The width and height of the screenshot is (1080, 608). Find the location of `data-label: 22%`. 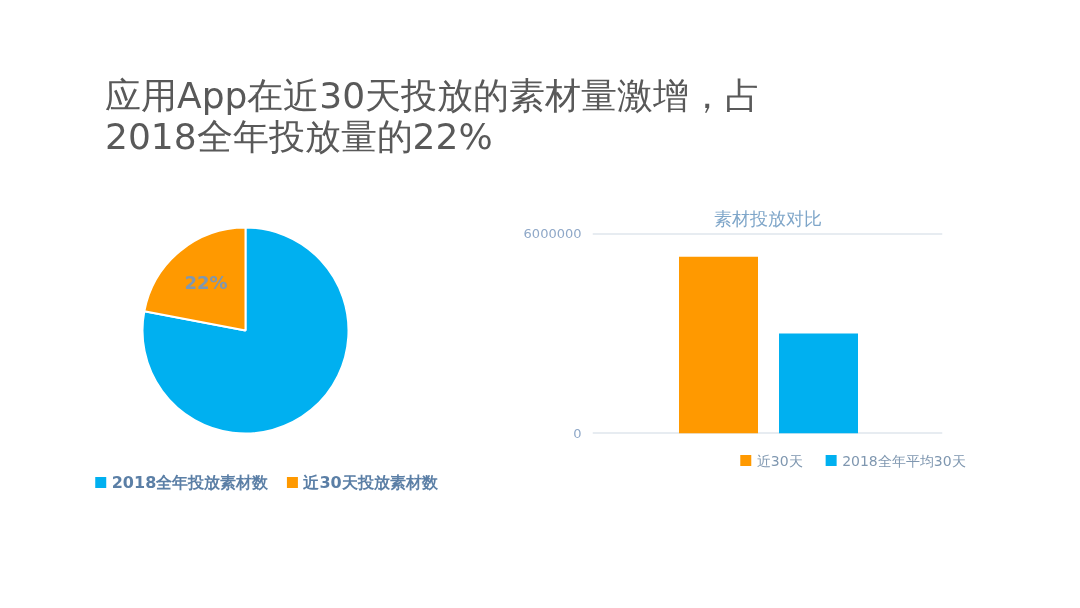

data-label: 22% is located at coordinates (206, 283).